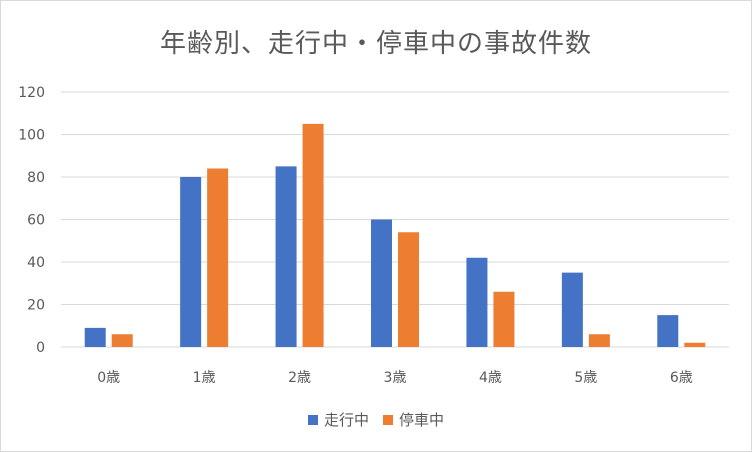  Describe the element at coordinates (36, 263) in the screenshot. I see `y-tick-label: 40` at that location.